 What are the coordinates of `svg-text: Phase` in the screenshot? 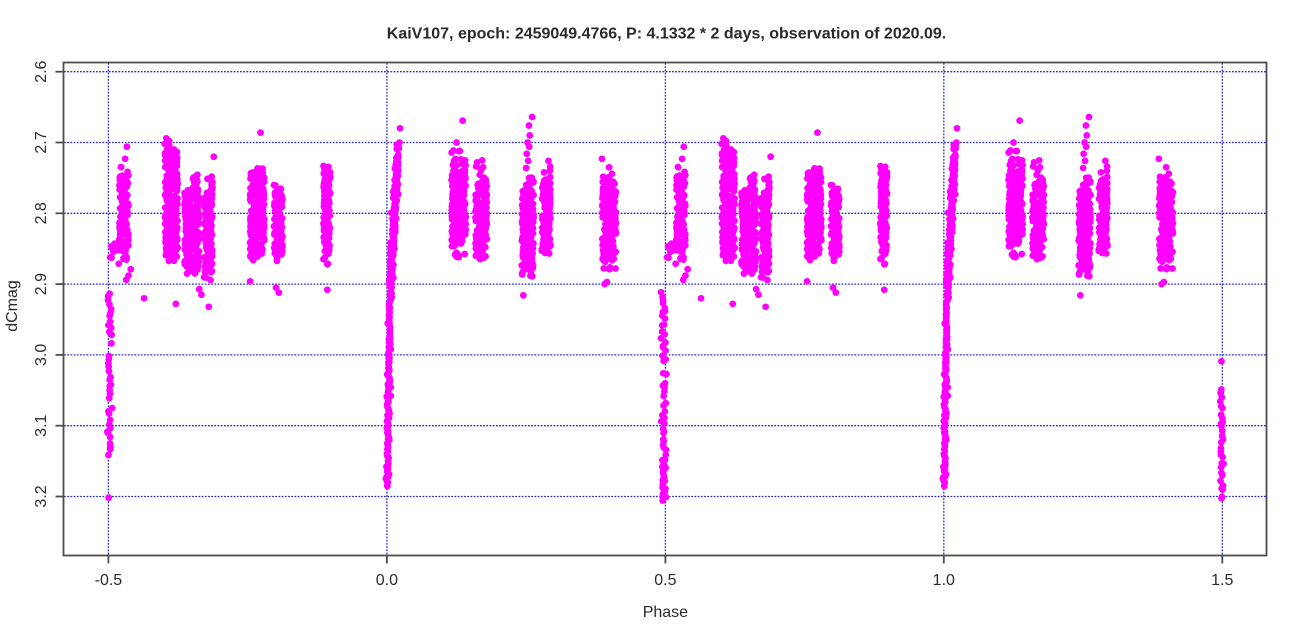 It's located at (665, 612).